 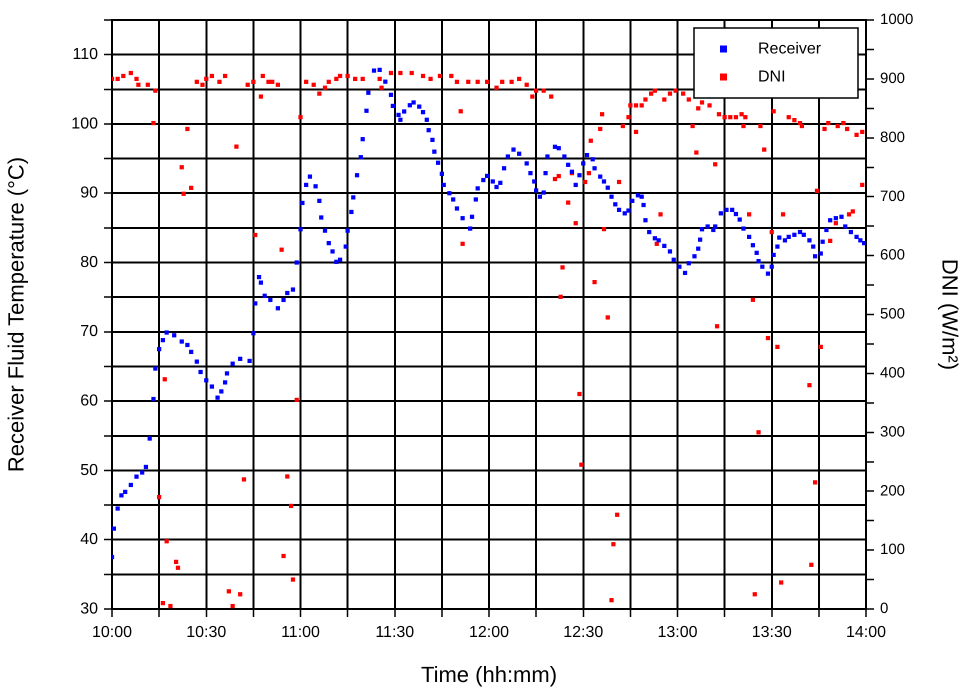 What do you see at coordinates (112, 633) in the screenshot?
I see `x-tick-label: 10:00` at bounding box center [112, 633].